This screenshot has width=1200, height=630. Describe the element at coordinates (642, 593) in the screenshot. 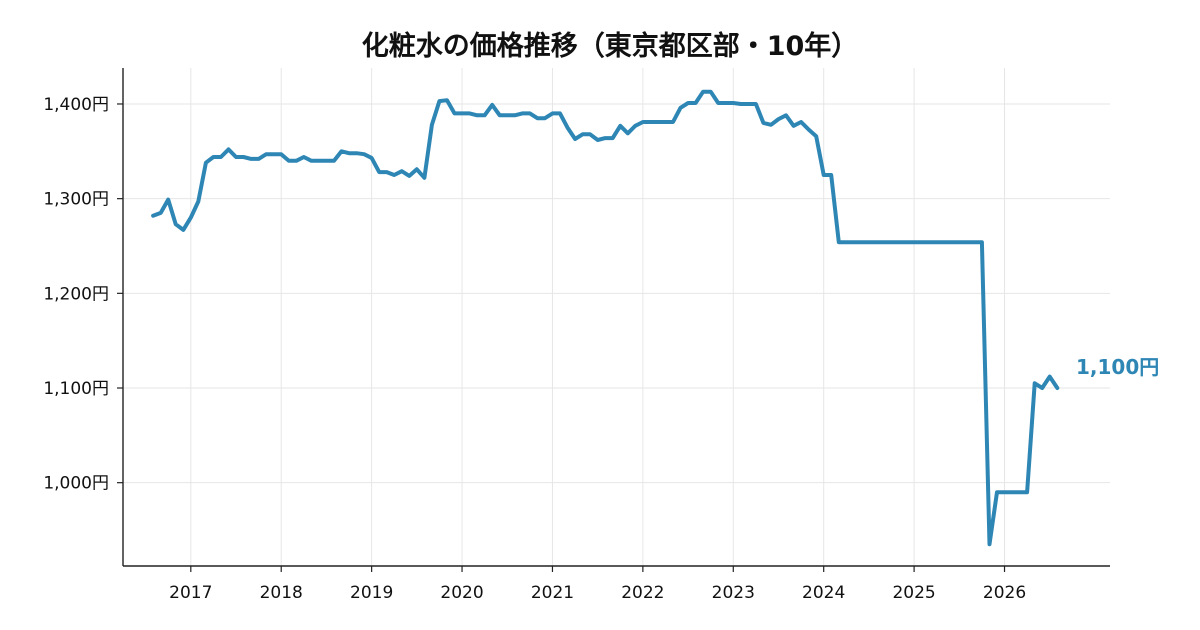

I see `x-tick-label: 2022` at that location.